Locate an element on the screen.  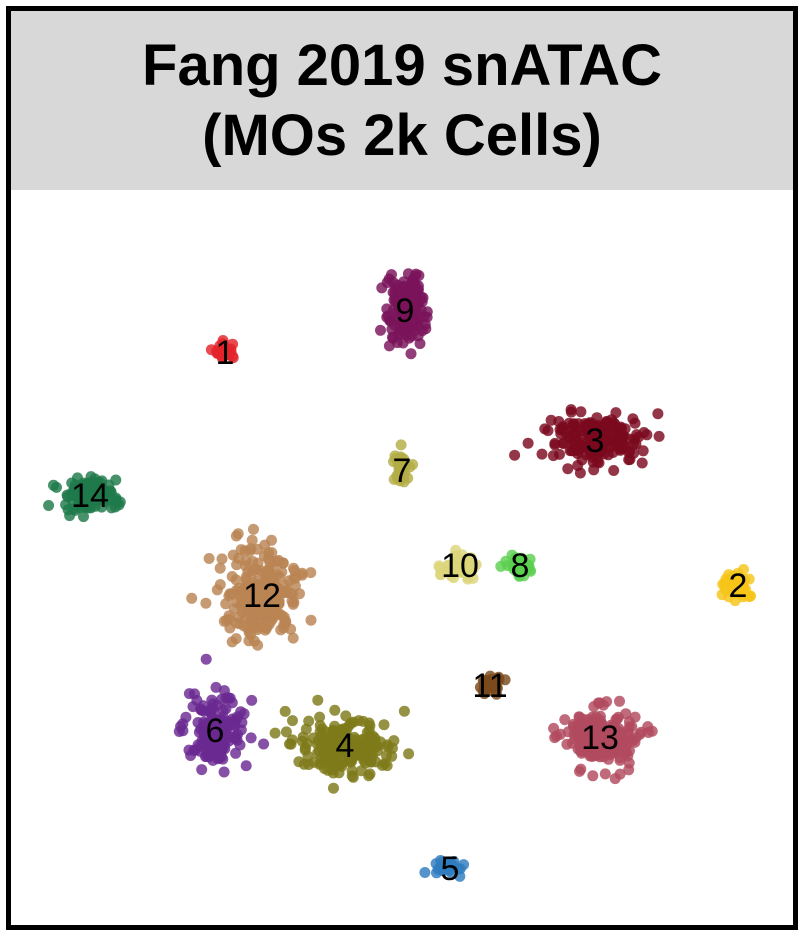
cluster-2-points is located at coordinates (736, 585).